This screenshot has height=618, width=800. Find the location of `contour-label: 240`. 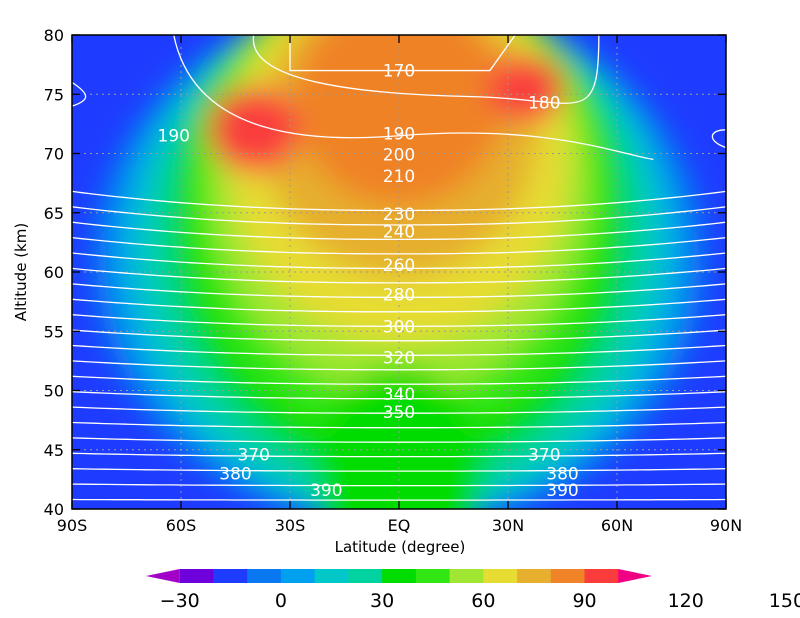

contour-label: 240 is located at coordinates (399, 233).